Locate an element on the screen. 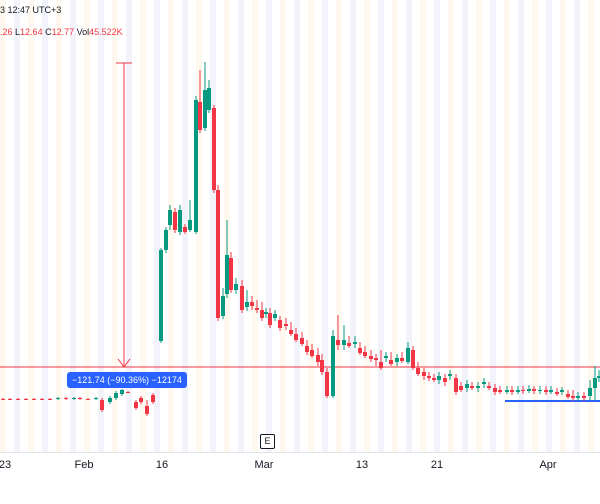 The width and height of the screenshot is (600, 504). x-tick-label: 16 is located at coordinates (162, 465).